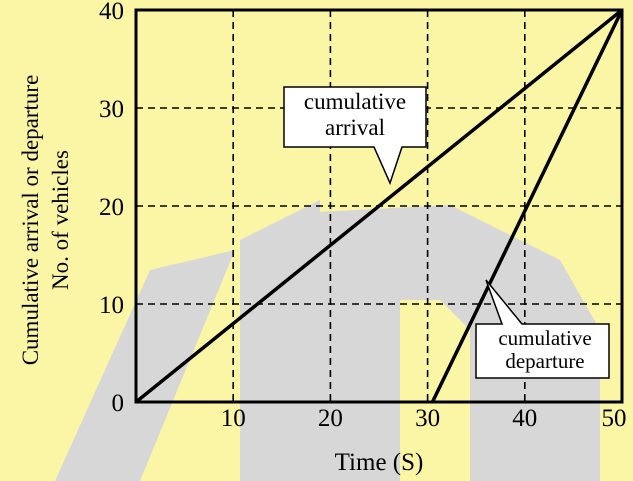 This screenshot has height=481, width=633. I want to click on y-tick-label-40: 40, so click(111, 12).